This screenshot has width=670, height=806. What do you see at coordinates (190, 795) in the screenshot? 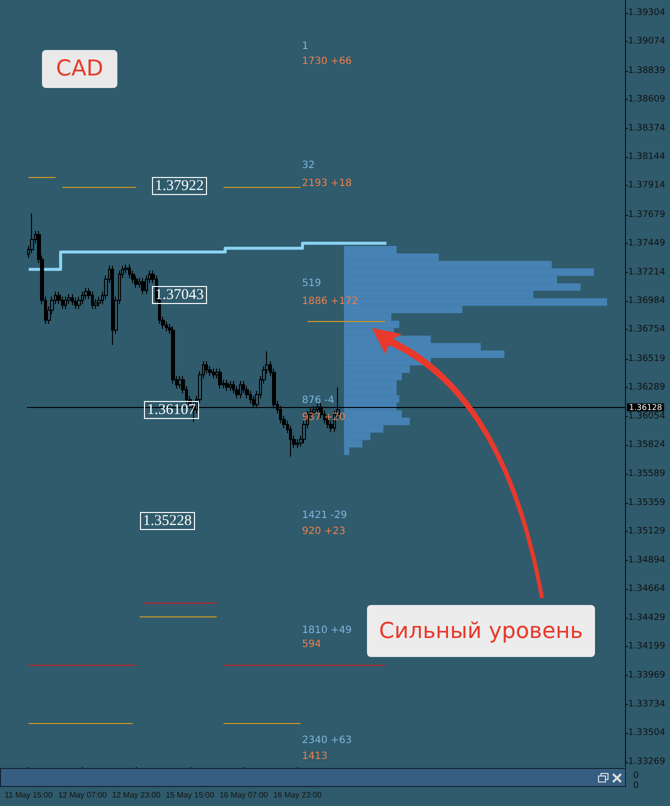
I see `x-tick-label: 15 May 15:00` at bounding box center [190, 795].